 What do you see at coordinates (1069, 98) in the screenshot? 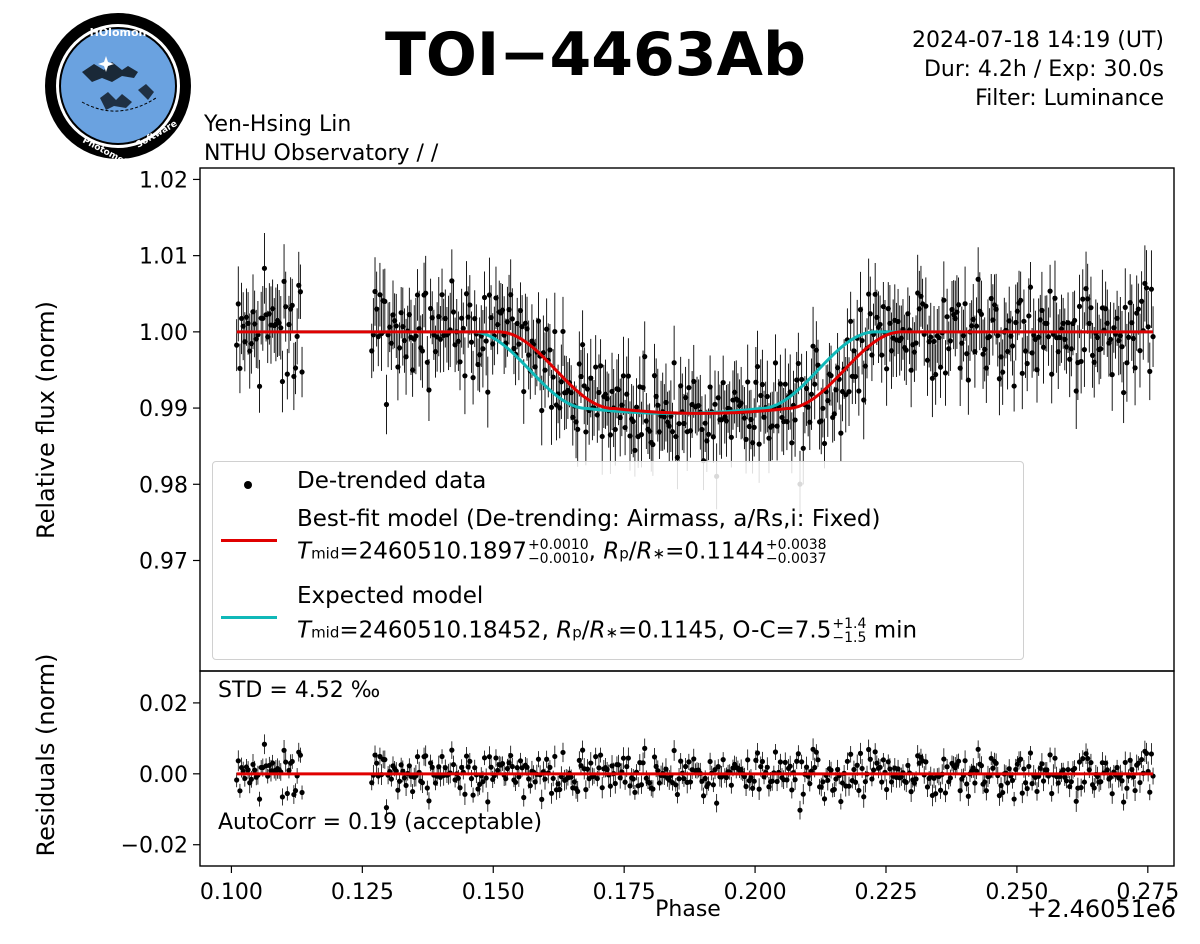
I see `filter-info: Filter: Luminance` at bounding box center [1069, 98].